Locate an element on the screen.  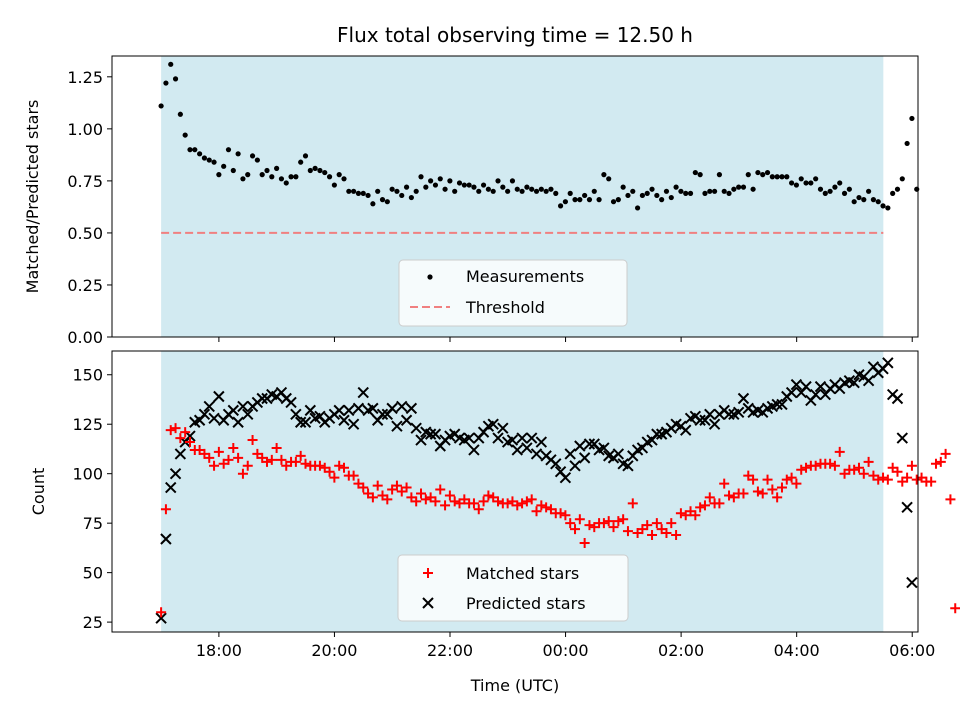
legend-matched-marker is located at coordinates (428, 573).